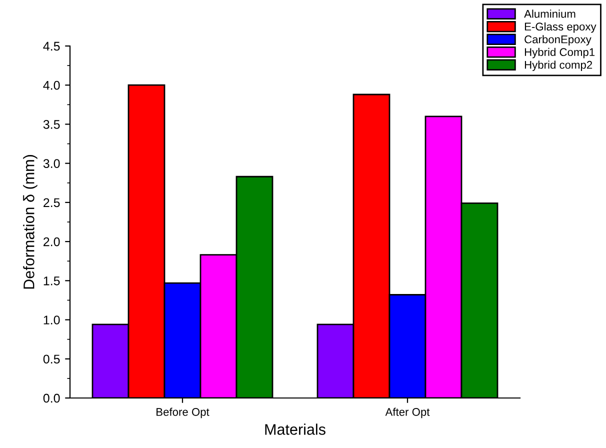 Image resolution: width=606 pixels, height=448 pixels. I want to click on legend-label: Hybrid Comp1, so click(559, 53).